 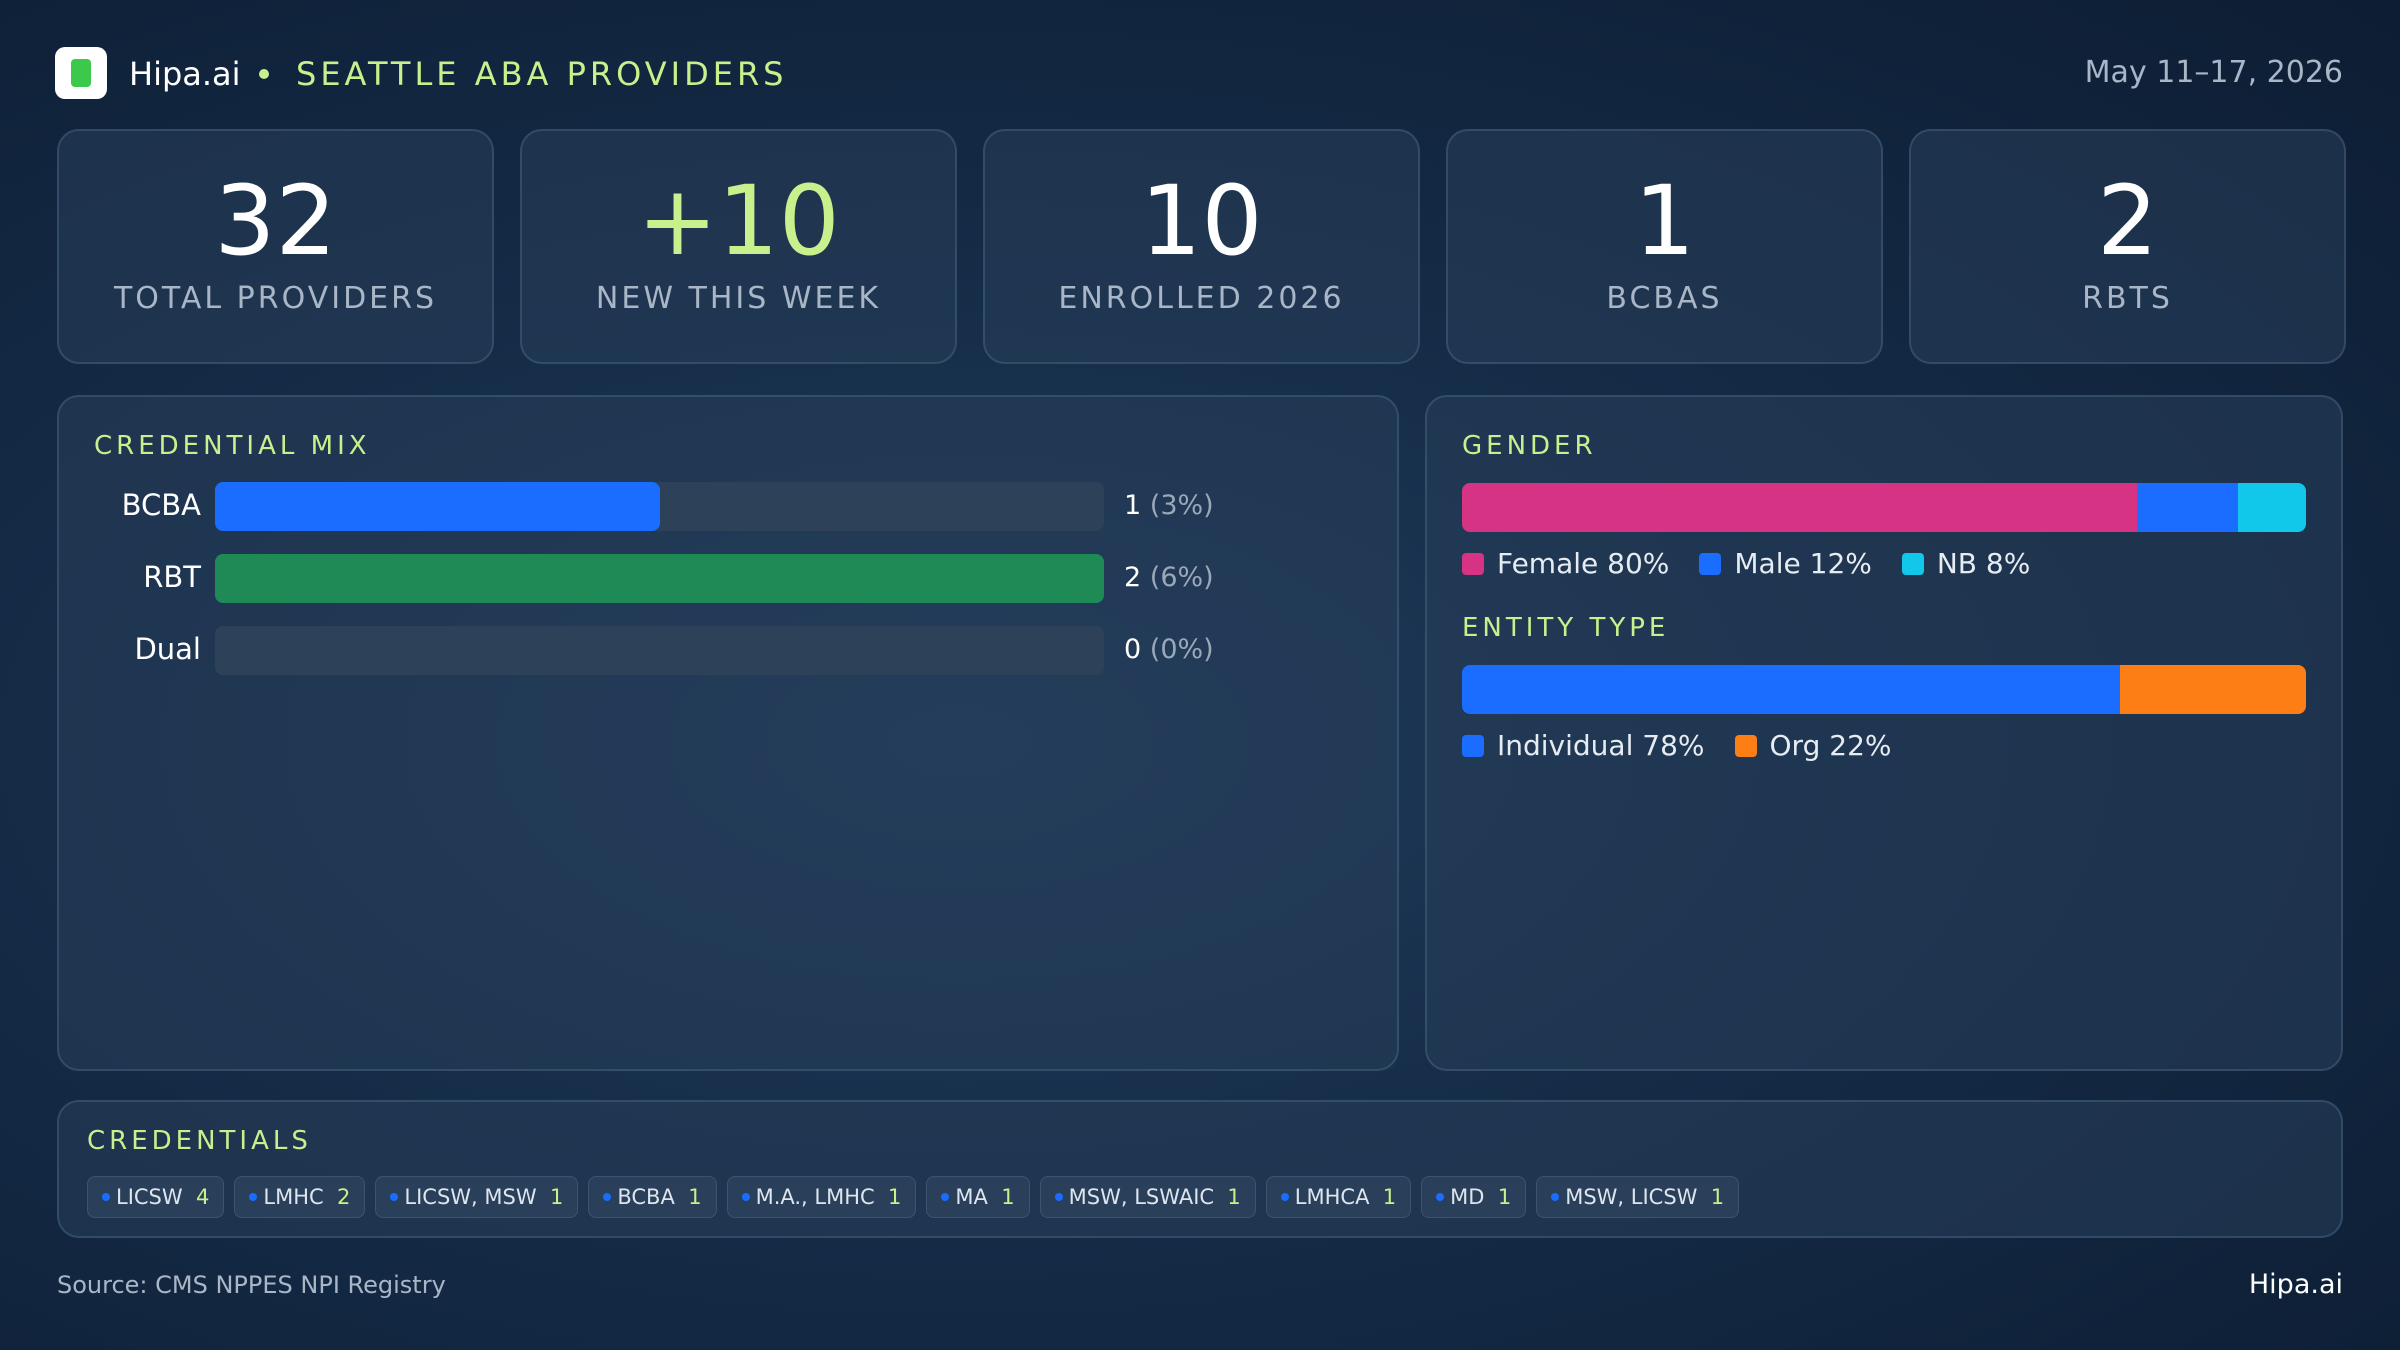 I want to click on credential-chip: LMHC 2, so click(x=300, y=1197).